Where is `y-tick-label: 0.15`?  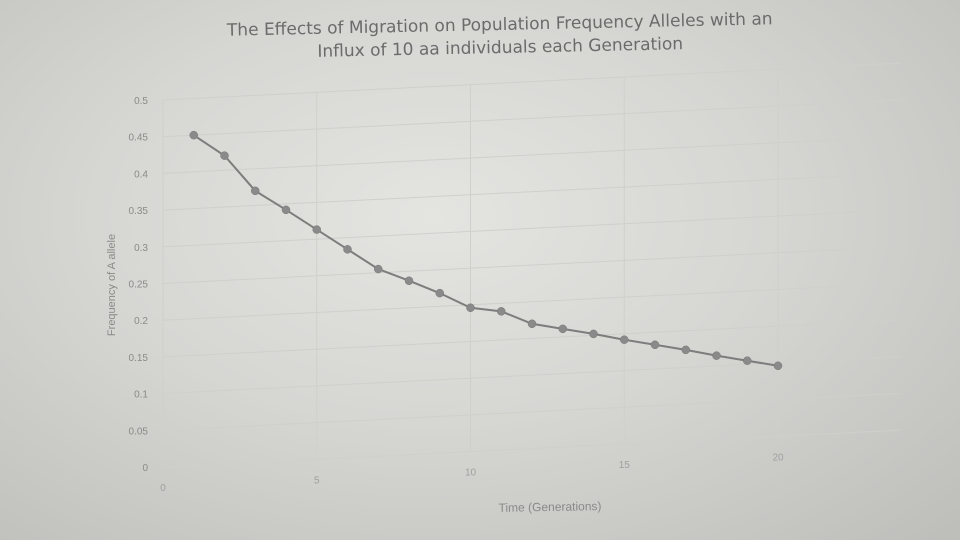 y-tick-label: 0.15 is located at coordinates (139, 358).